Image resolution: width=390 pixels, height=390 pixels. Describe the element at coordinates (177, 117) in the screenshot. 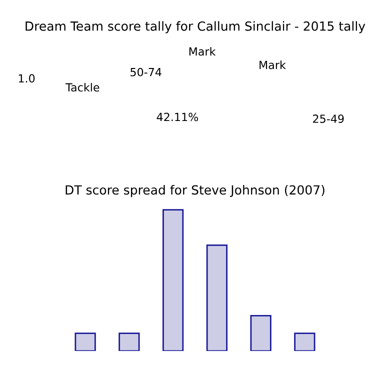

I see `text: 42.11%` at that location.